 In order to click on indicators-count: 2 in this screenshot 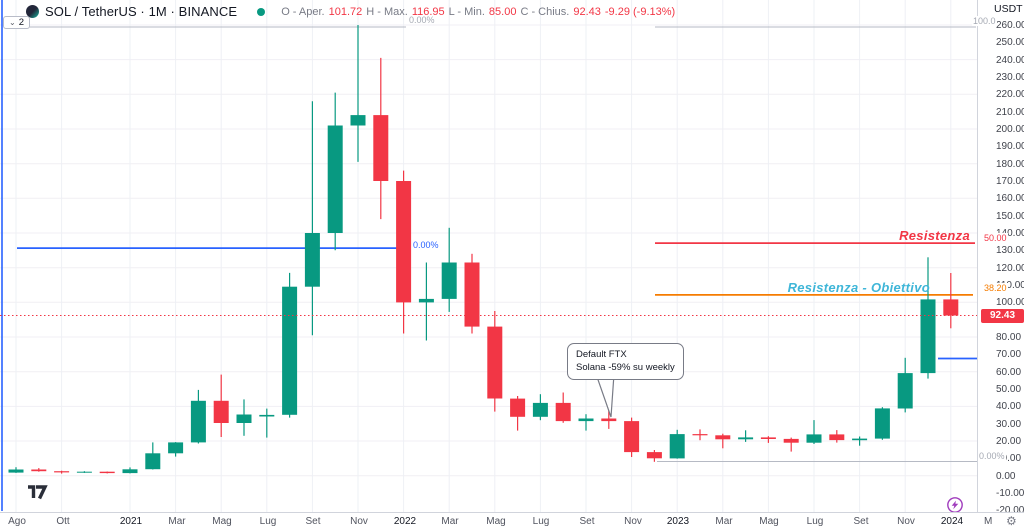, I will do `click(21, 22)`.